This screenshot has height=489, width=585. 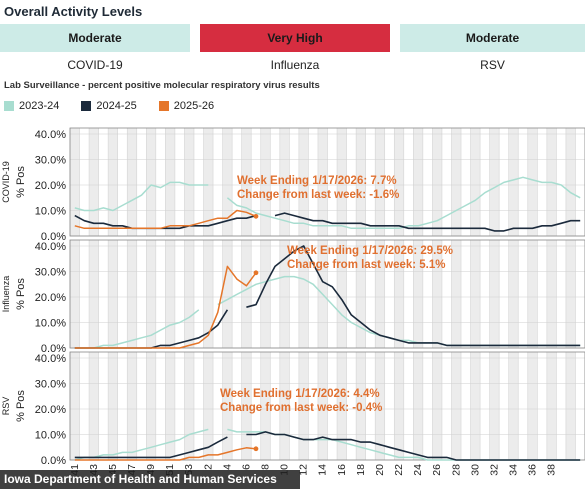 What do you see at coordinates (399, 470) in the screenshot?
I see `x-tick-label: 22` at bounding box center [399, 470].